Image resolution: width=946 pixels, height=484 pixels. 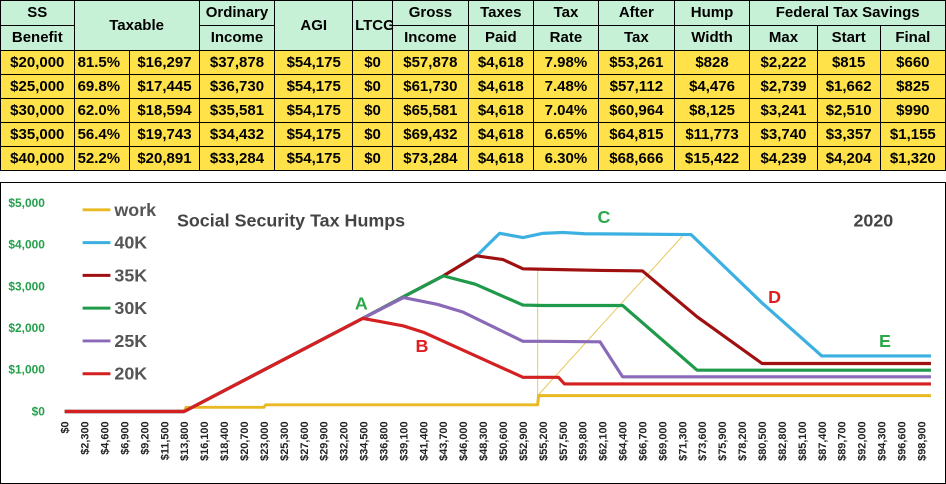 What do you see at coordinates (102, 110) in the screenshot?
I see `table-cell: 62.0%` at bounding box center [102, 110].